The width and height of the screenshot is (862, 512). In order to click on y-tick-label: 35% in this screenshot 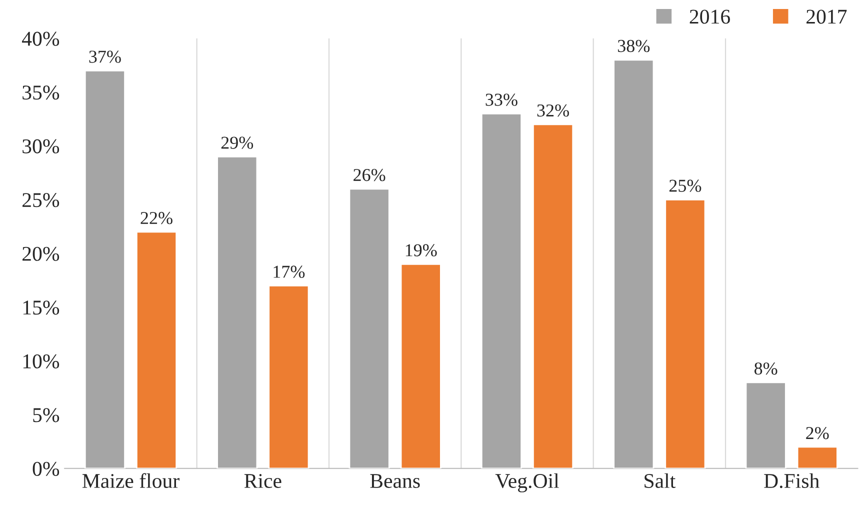, I will do `click(41, 93)`.